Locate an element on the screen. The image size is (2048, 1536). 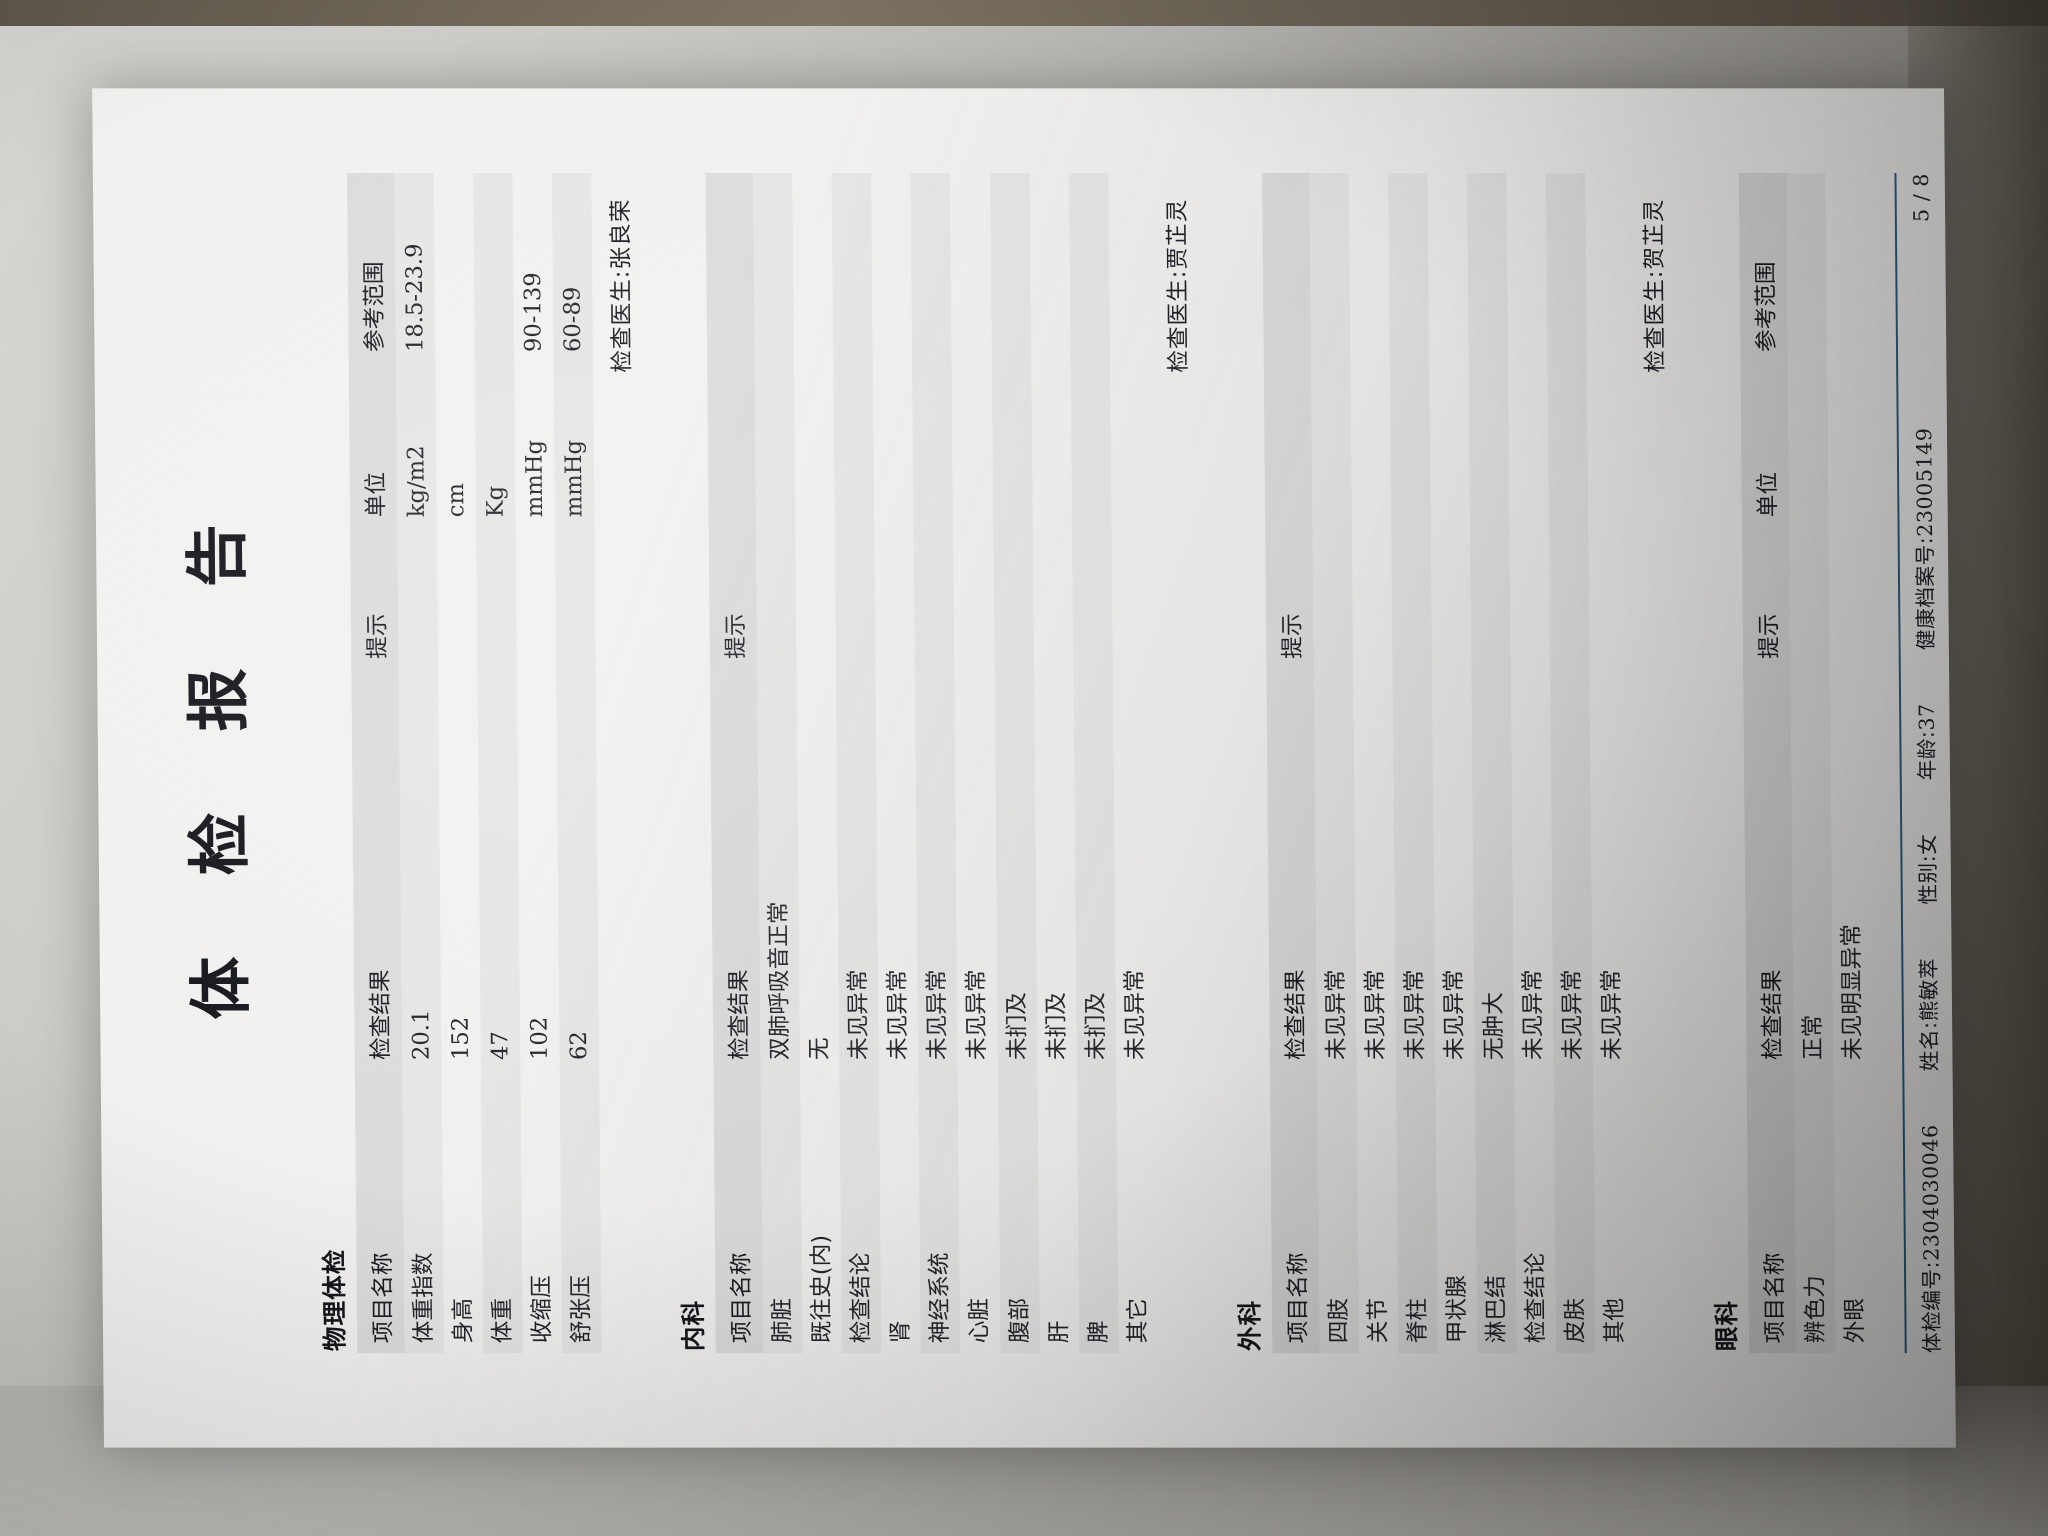
cell-name: 神经系统 is located at coordinates (939, 1211).